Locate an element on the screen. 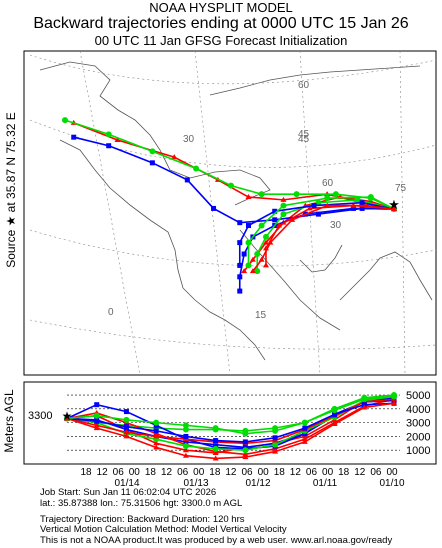 Image resolution: width=442 pixels, height=548 pixels. height-gridlines is located at coordinates (233, 422).